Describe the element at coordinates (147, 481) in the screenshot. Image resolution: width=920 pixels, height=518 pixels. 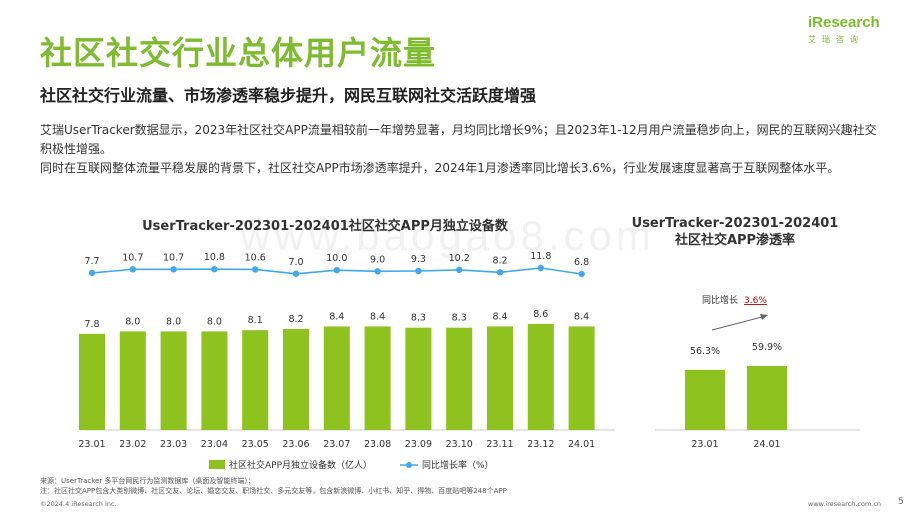
I see `footer-source: 来源：UserTracker 多平台网民行为监测数据库（桌面及智能终端）；` at that location.